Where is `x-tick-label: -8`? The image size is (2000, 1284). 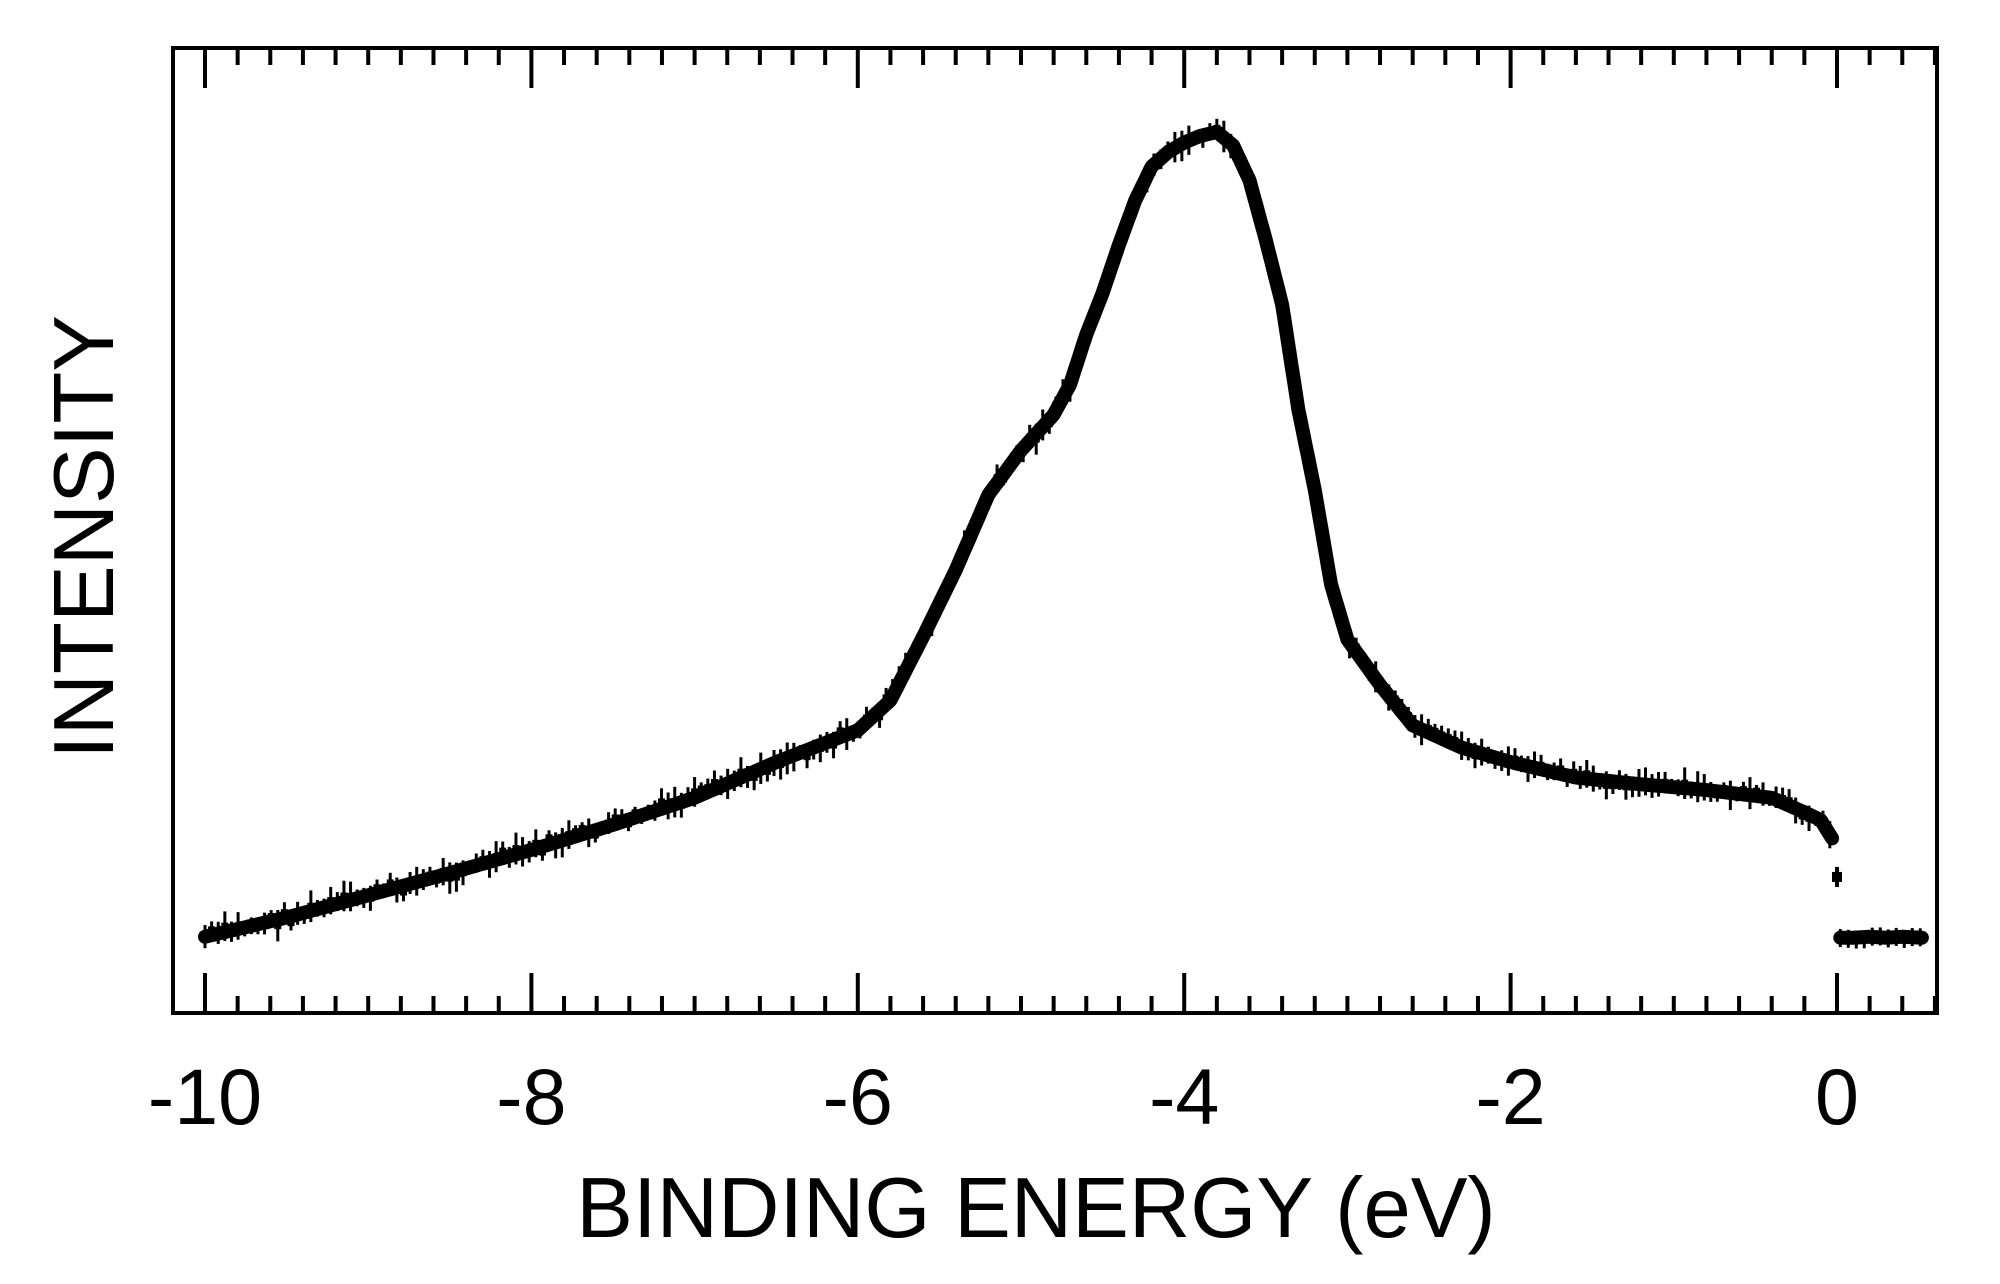 x-tick-label: -8 is located at coordinates (531, 1096).